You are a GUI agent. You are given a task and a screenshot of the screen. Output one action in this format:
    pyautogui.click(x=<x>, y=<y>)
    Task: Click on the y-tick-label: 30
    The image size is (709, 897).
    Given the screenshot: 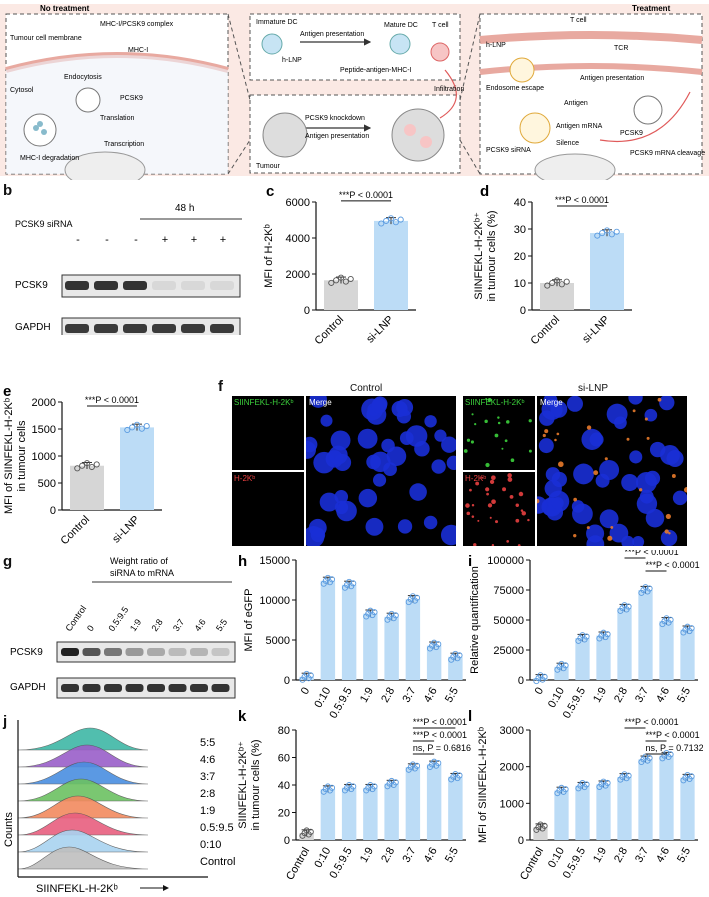 What is the action you would take?
    pyautogui.click(x=520, y=230)
    